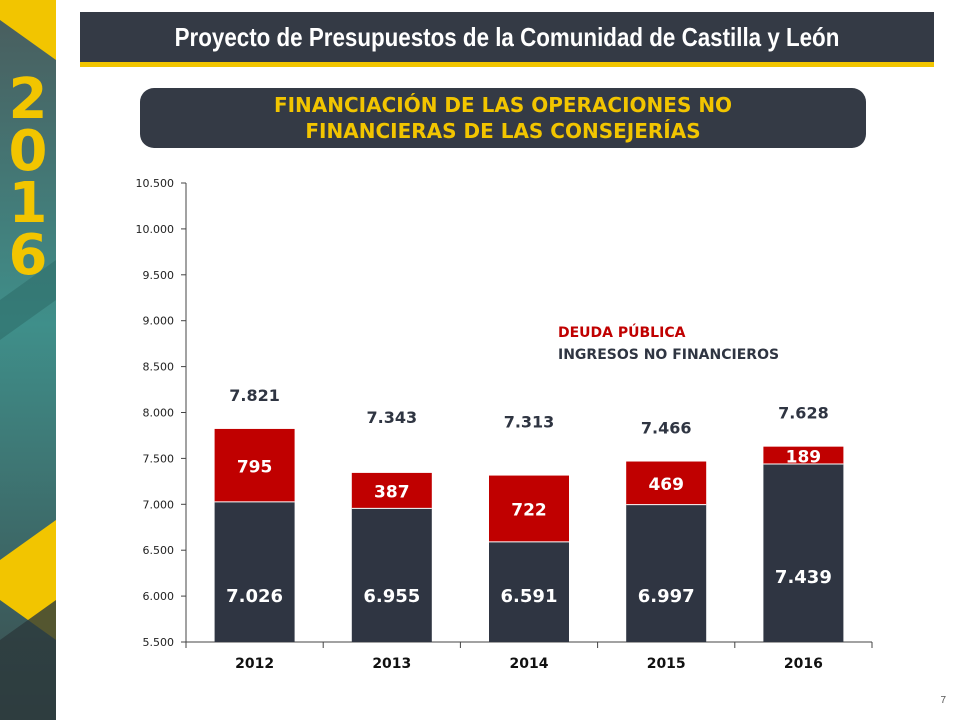 This screenshot has width=960, height=720. I want to click on y-tick-label: 7.500, so click(159, 458).